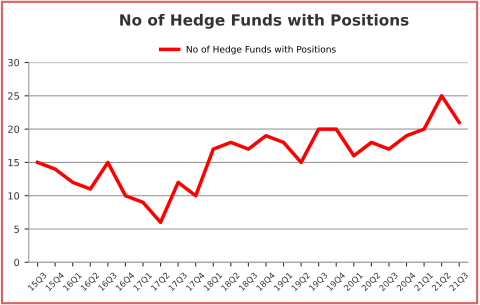 Image resolution: width=480 pixels, height=305 pixels. Describe the element at coordinates (16, 229) in the screenshot. I see `y-tick-label: 5` at that location.